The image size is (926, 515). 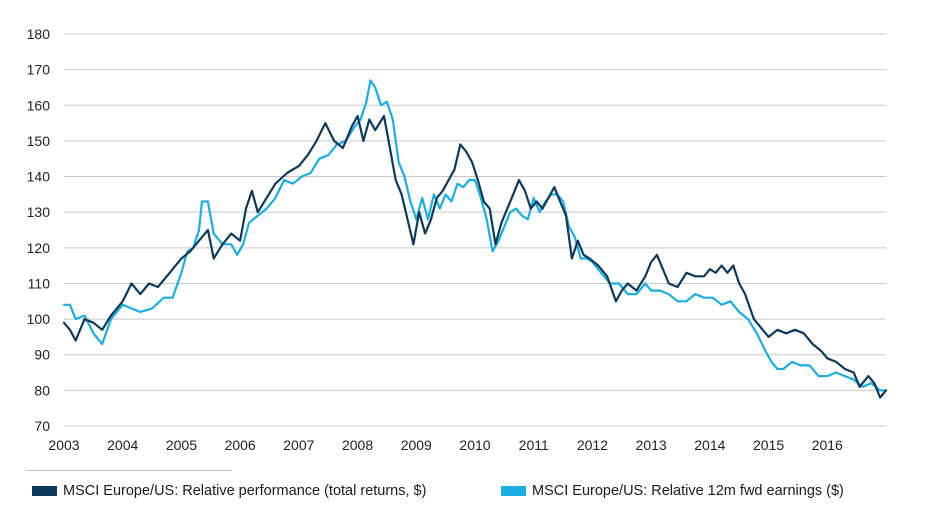 What do you see at coordinates (416, 445) in the screenshot?
I see `x-tick-label: 2009` at bounding box center [416, 445].